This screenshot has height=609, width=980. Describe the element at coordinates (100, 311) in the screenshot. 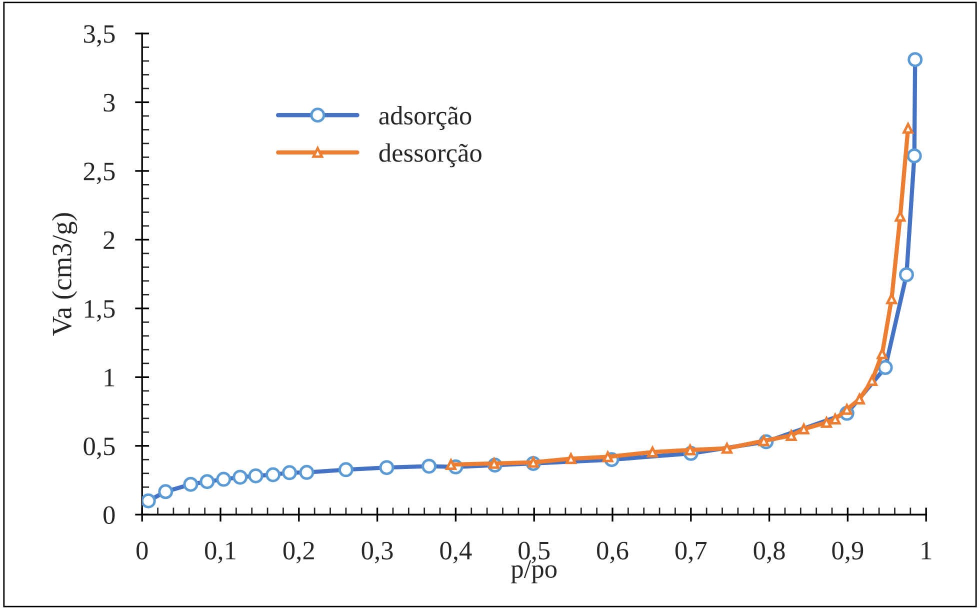

I see `y-tick-label: 1,5` at that location.